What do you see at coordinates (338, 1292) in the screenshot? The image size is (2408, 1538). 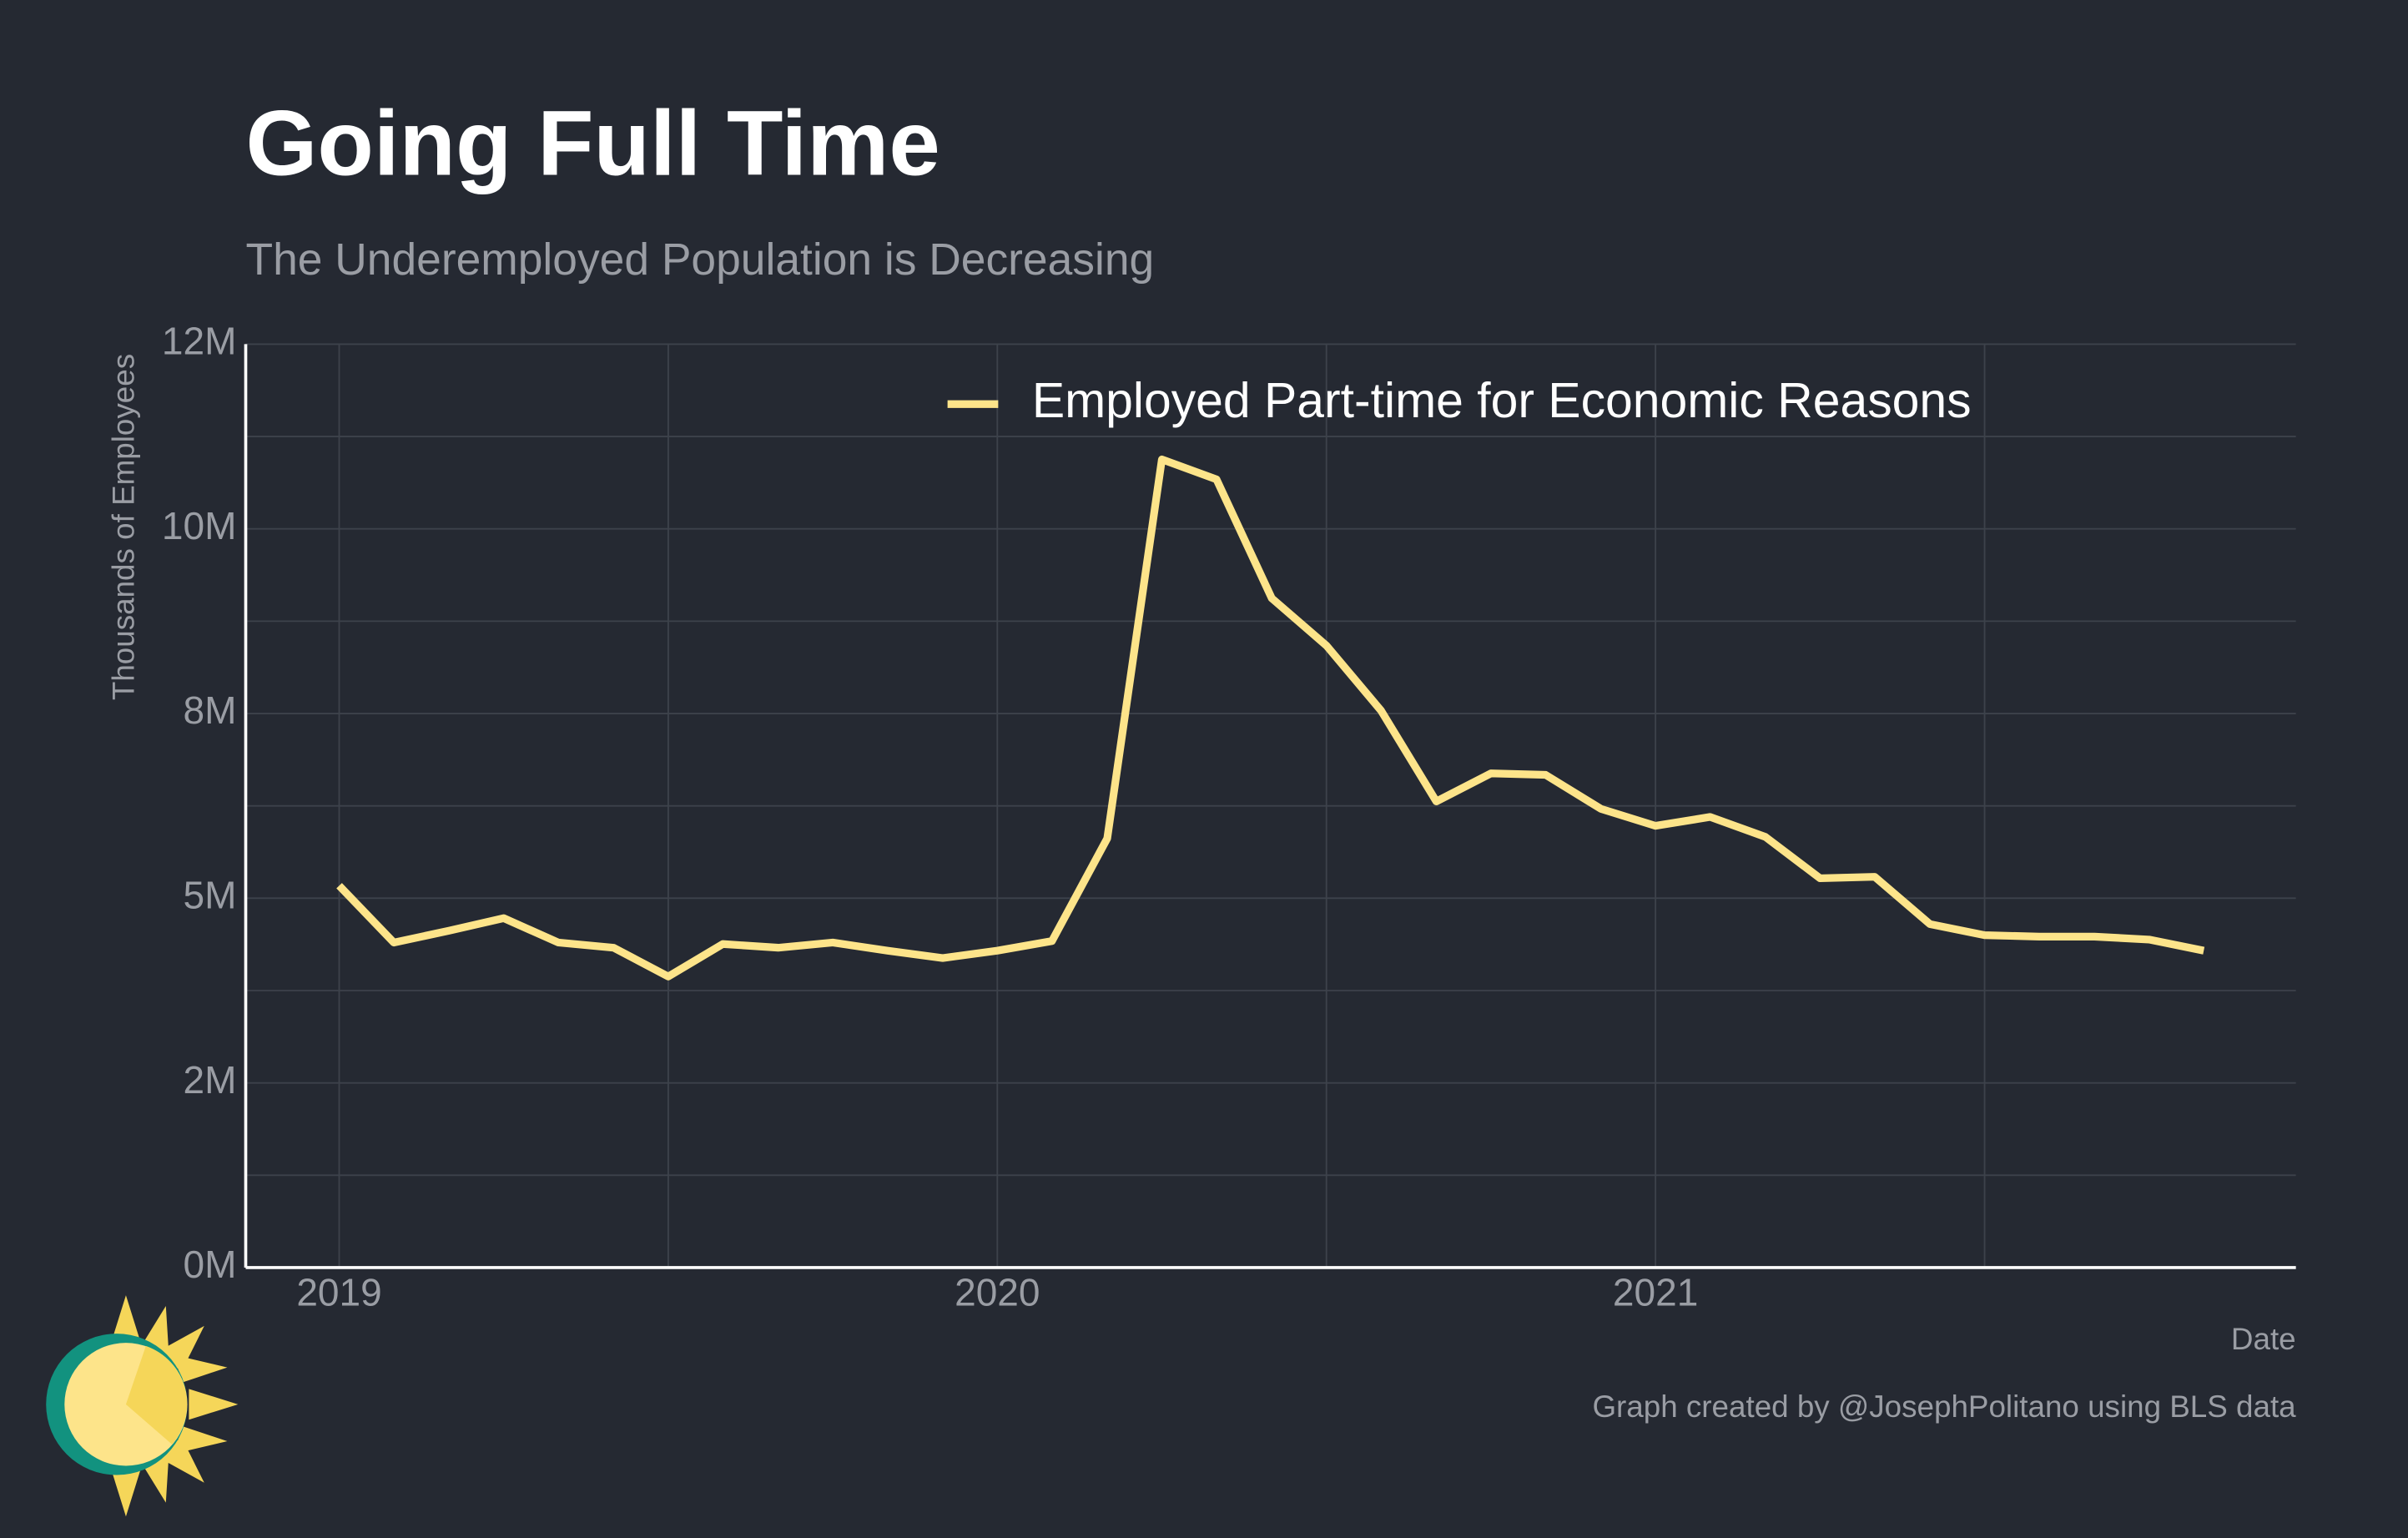 I see `x-tick-label: 2019` at bounding box center [338, 1292].